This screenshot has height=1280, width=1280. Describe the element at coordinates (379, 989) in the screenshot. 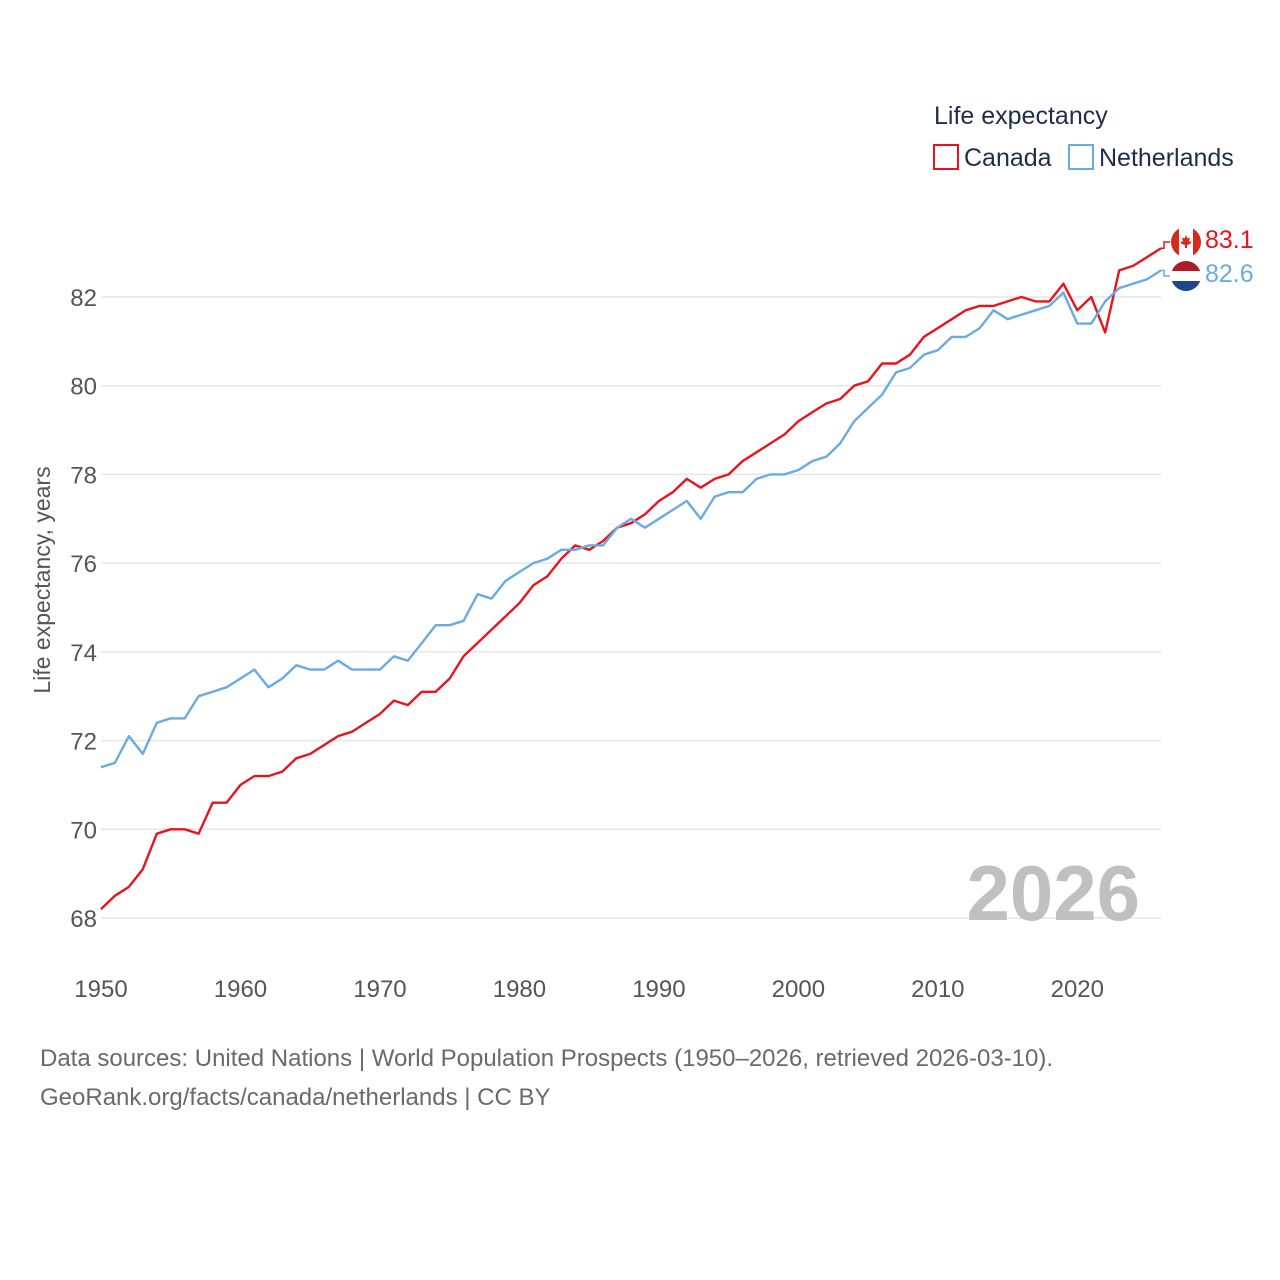

I see `x-tick-label-1970: 1970` at that location.